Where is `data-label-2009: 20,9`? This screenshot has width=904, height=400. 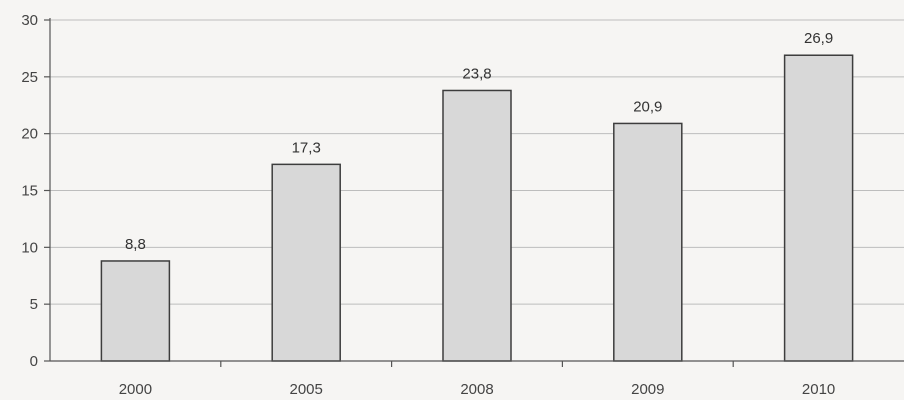
data-label-2009: 20,9 is located at coordinates (647, 106).